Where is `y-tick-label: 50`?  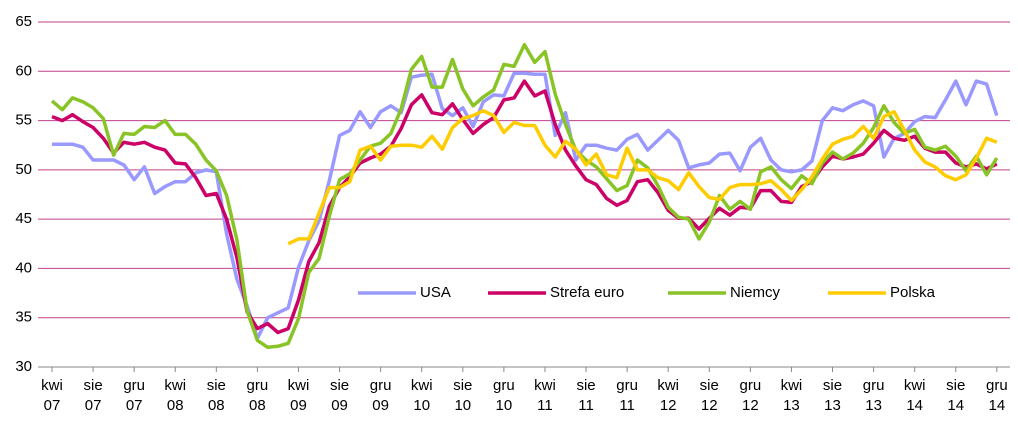
y-tick-label: 50 is located at coordinates (23, 169).